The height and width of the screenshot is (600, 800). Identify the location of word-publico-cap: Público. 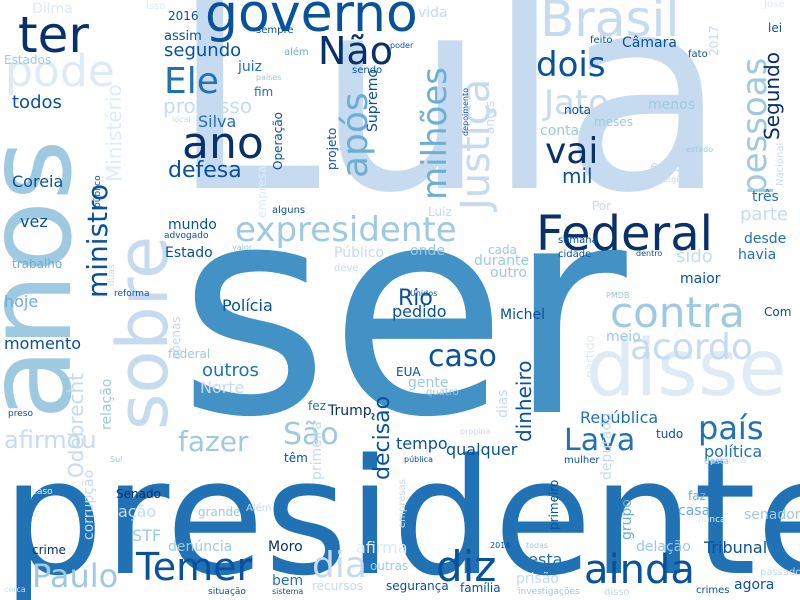
(359, 253).